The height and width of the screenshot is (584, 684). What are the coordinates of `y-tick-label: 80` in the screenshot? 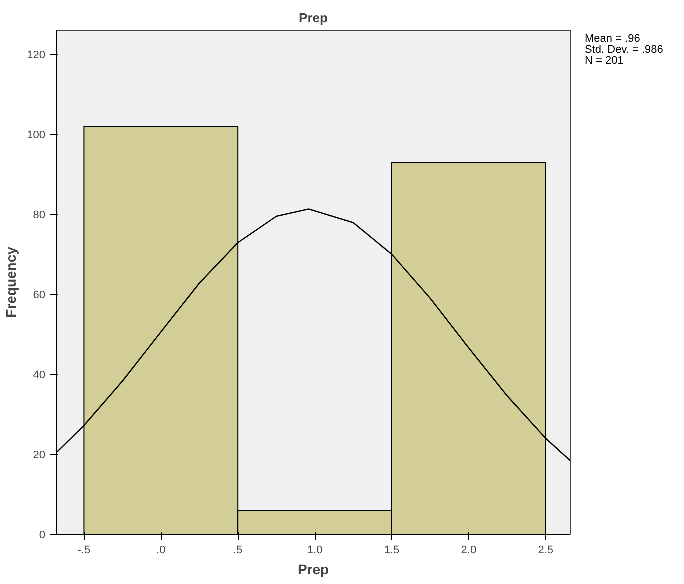 It's located at (39, 216).